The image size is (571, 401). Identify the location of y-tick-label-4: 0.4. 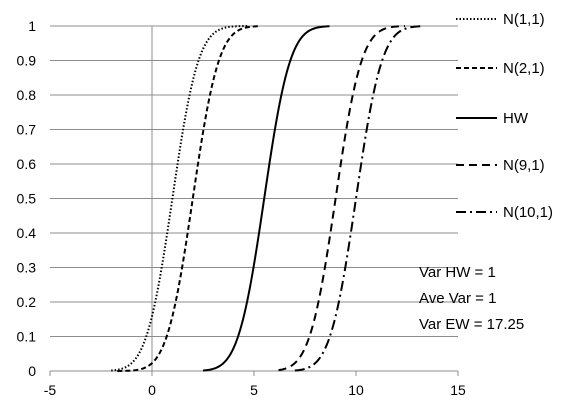
(27, 233).